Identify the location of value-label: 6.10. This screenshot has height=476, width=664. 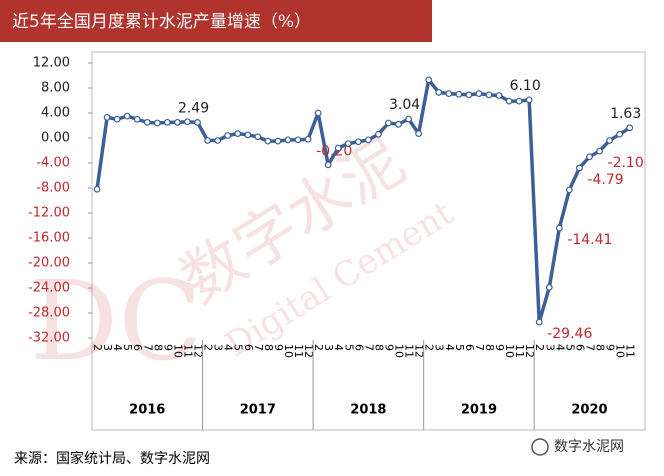
(525, 86).